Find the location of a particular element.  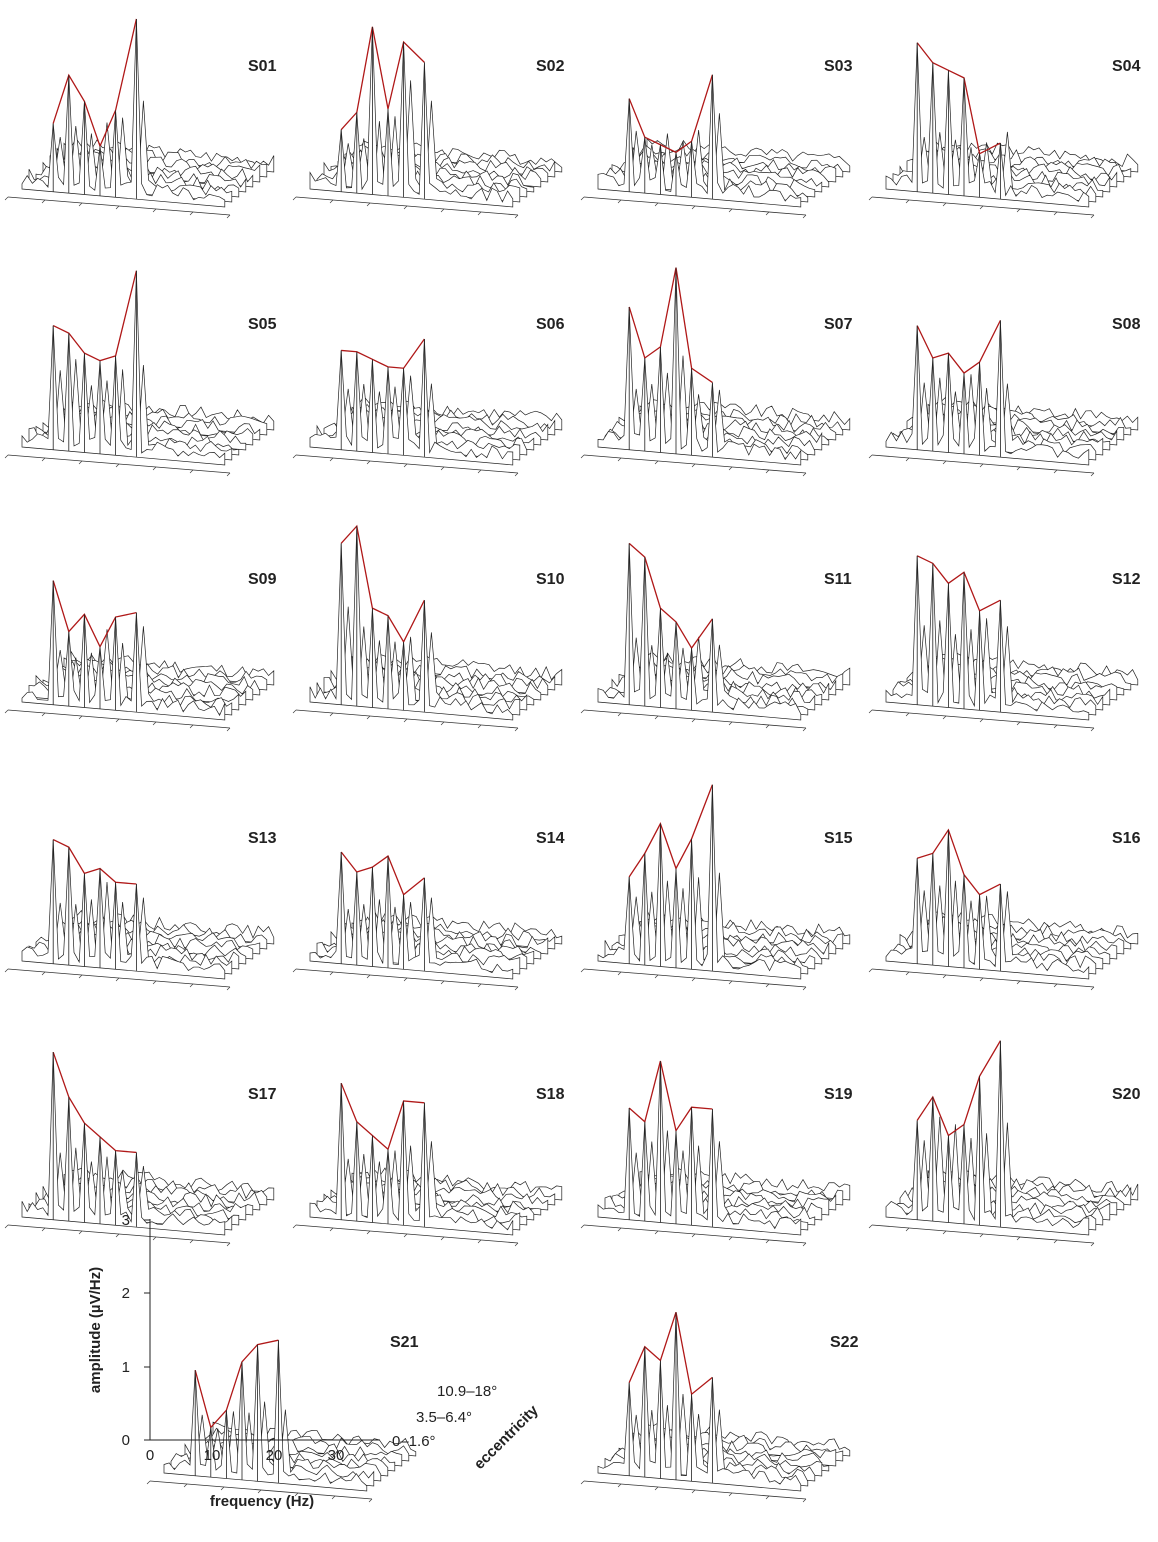

panel-s15: S15 is located at coordinates (716, 887).